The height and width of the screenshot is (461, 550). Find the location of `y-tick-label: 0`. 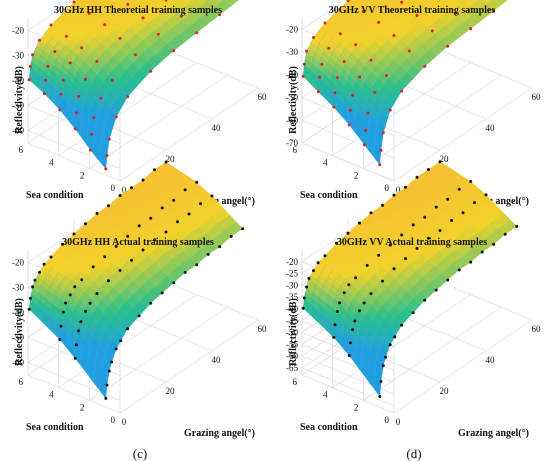

y-tick-label: 0 is located at coordinates (113, 188).